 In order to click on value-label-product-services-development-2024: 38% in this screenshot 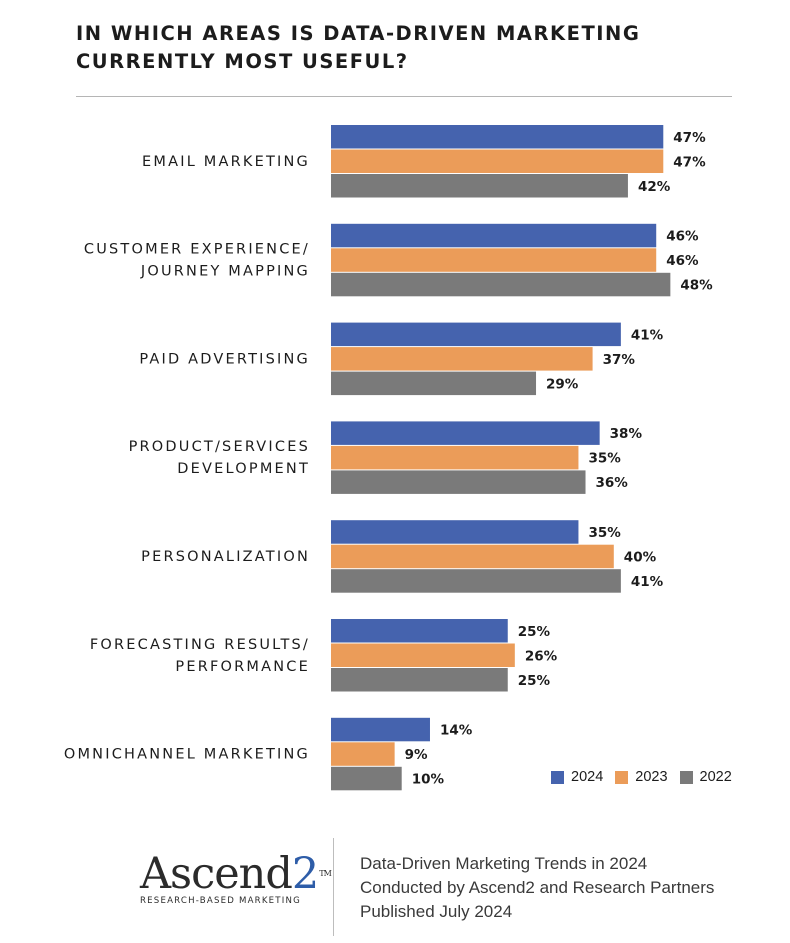, I will do `click(626, 434)`.